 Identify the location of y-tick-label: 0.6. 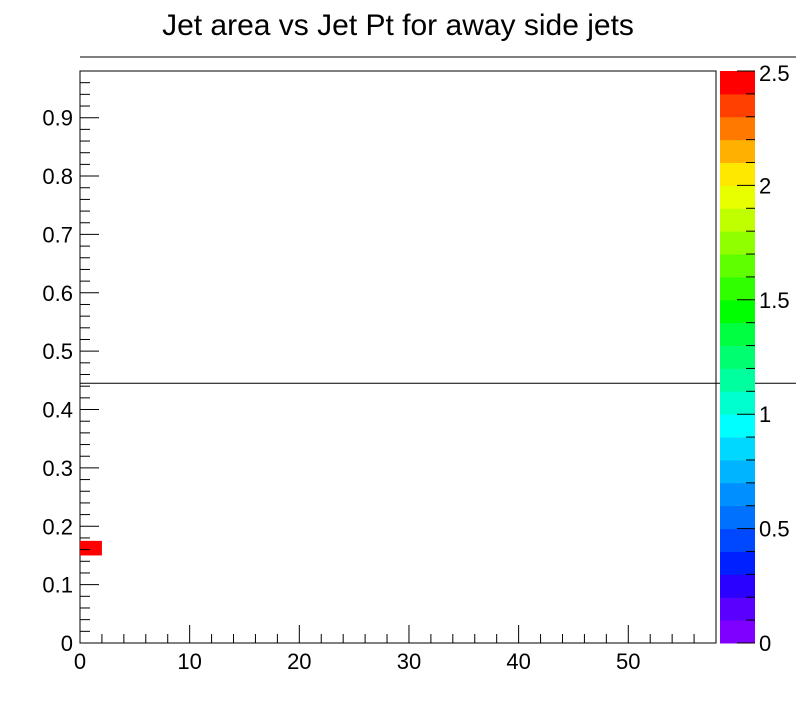
(57, 293).